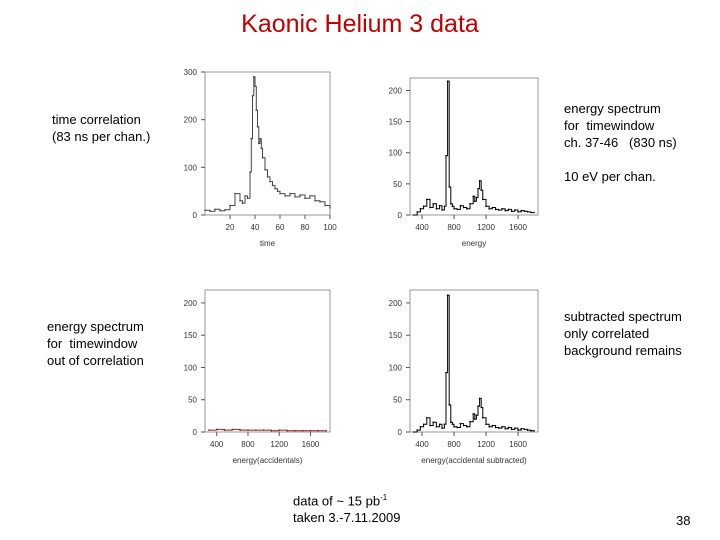 The width and height of the screenshot is (720, 540). What do you see at coordinates (486, 227) in the screenshot?
I see `x-tick-label: 1200` at bounding box center [486, 227].